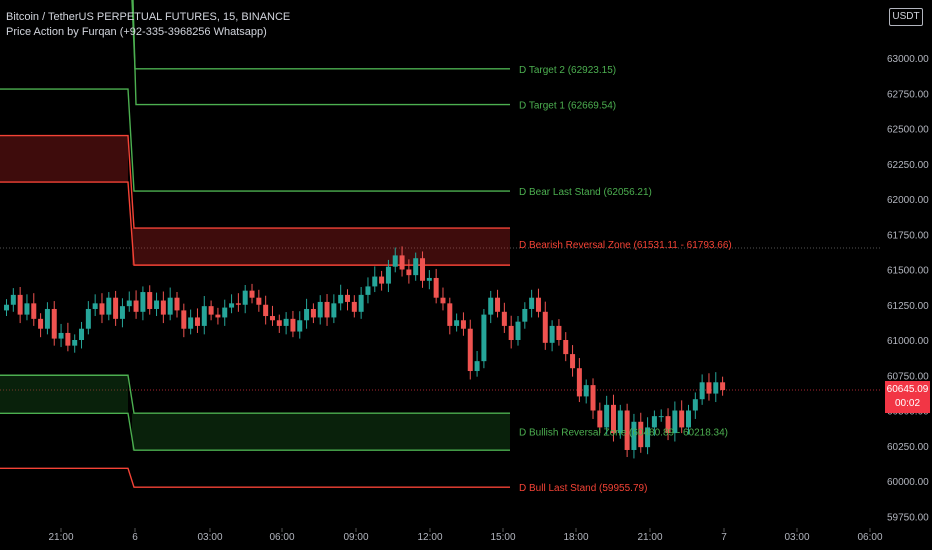 Image resolution: width=932 pixels, height=550 pixels. Describe the element at coordinates (255, 394) in the screenshot. I see `bull-zone-top-line` at that location.